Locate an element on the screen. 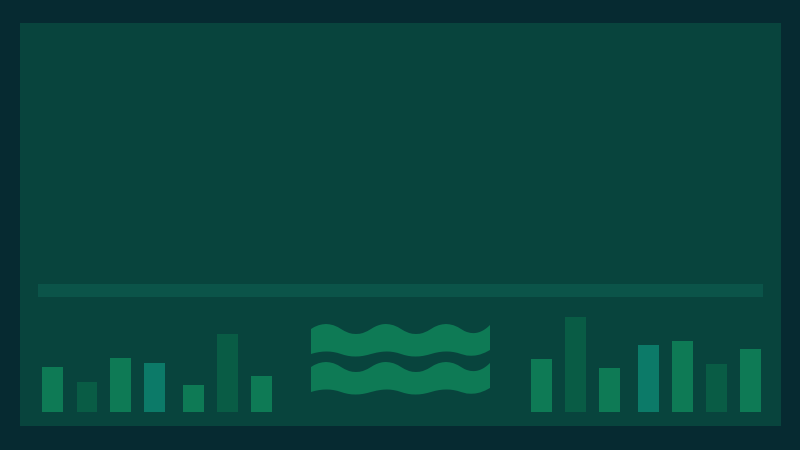 The height and width of the screenshot is (450, 800). wave-icon is located at coordinates (400, 359).